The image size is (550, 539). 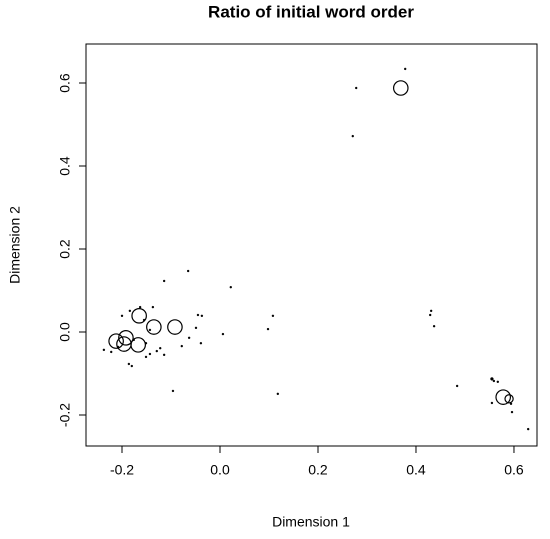 I want to click on y-tick-label: -0.2, so click(x=65, y=415).